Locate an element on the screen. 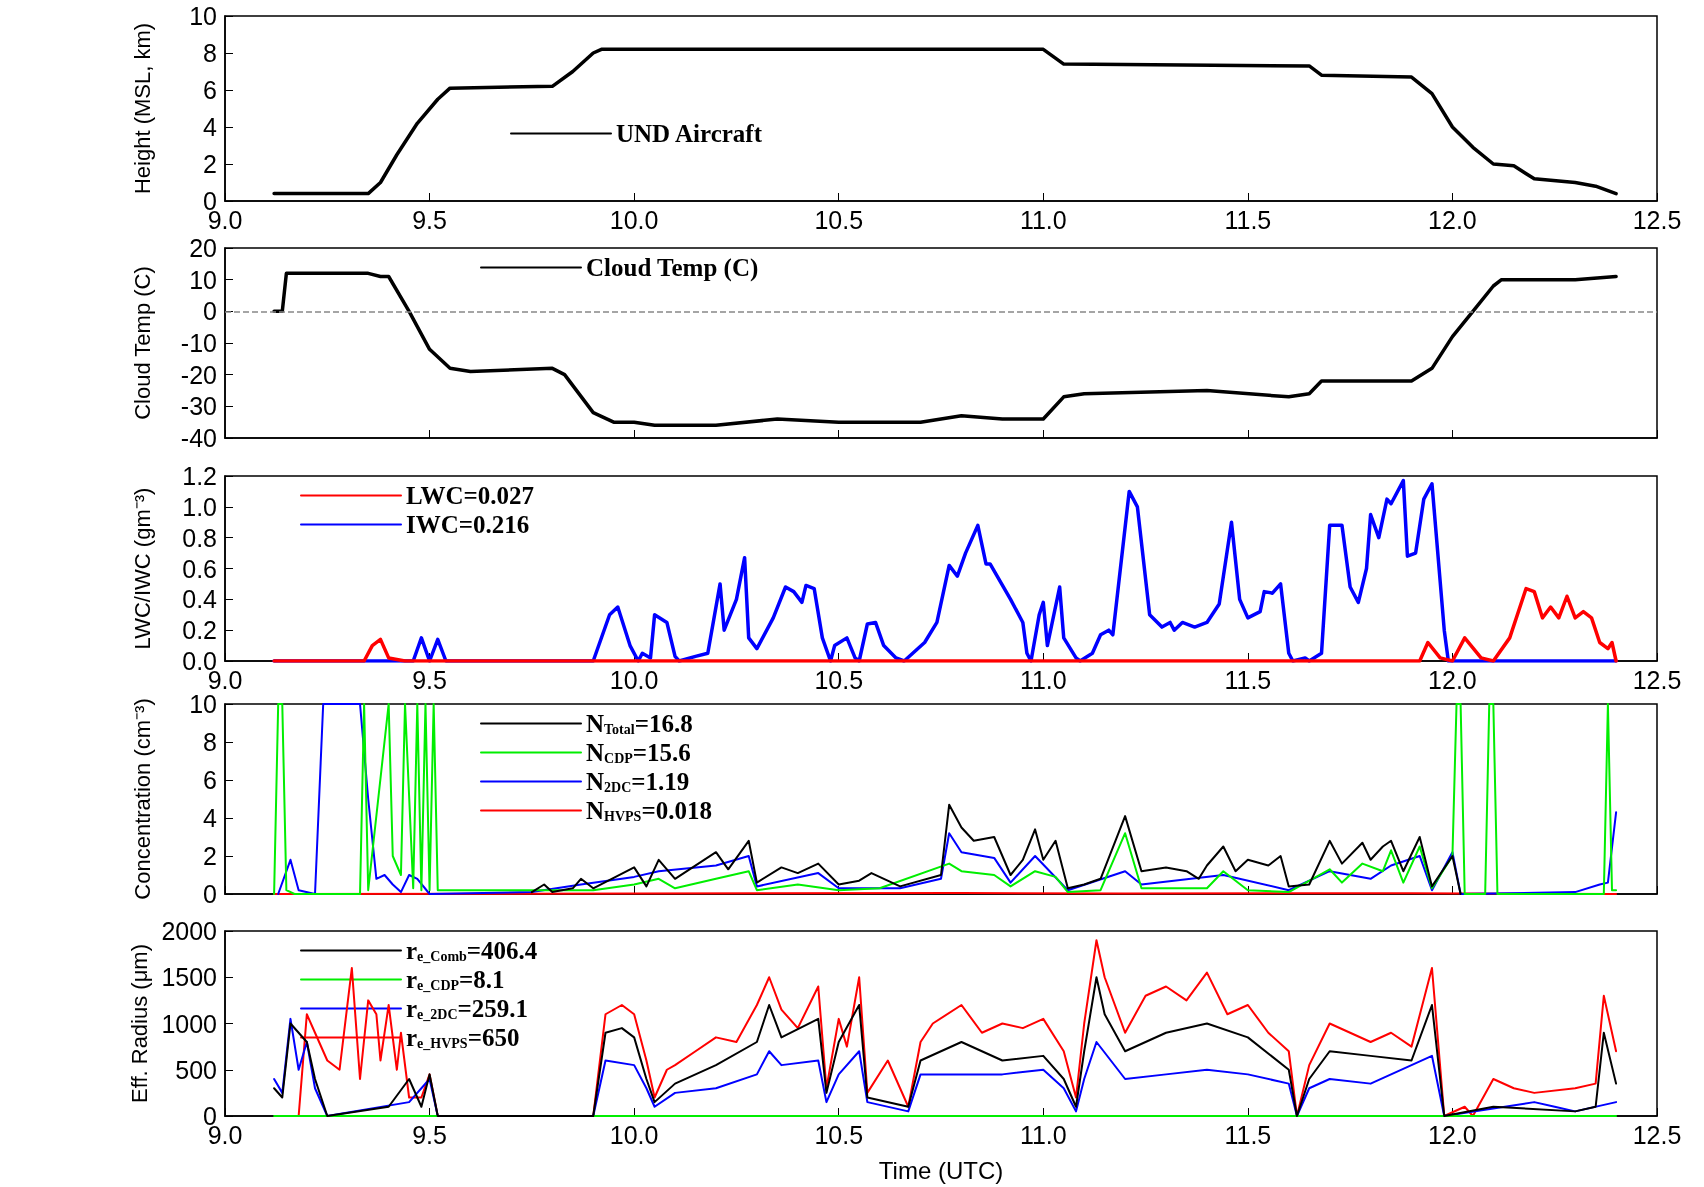 This screenshot has height=1187, width=1704. y-axis-title: Height (MSL, km) is located at coordinates (142, 108).